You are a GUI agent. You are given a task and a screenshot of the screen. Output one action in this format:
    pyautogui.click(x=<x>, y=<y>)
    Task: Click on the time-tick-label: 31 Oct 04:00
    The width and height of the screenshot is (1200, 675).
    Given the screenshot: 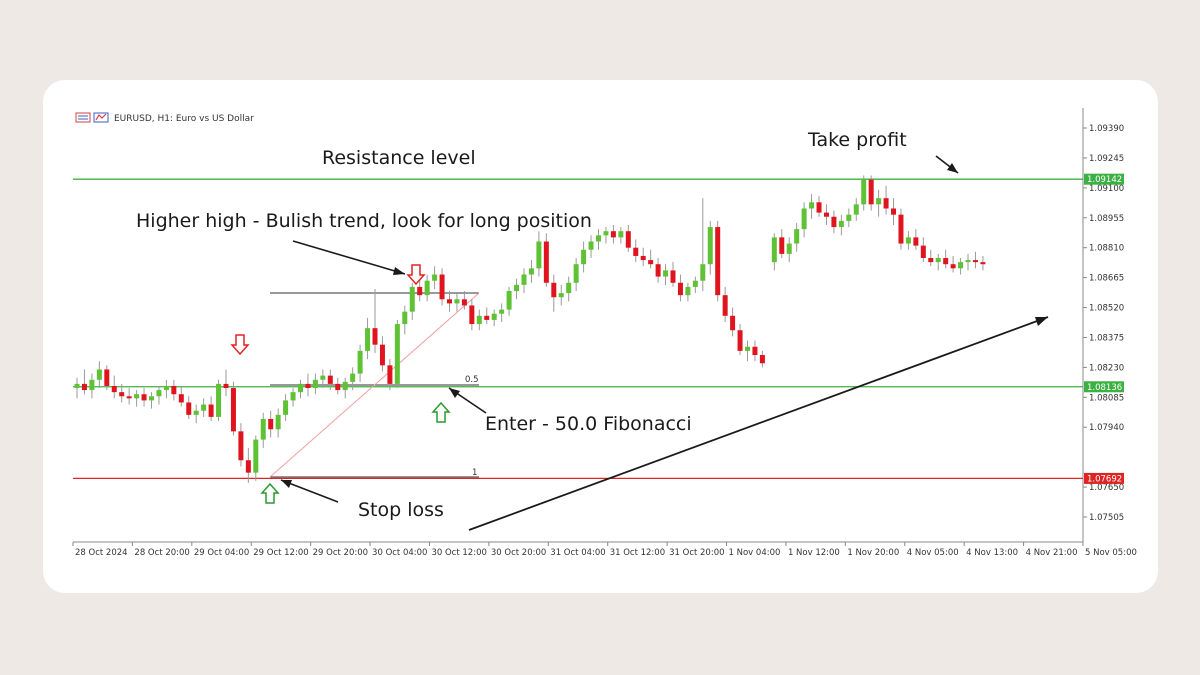 What is the action you would take?
    pyautogui.click(x=577, y=553)
    